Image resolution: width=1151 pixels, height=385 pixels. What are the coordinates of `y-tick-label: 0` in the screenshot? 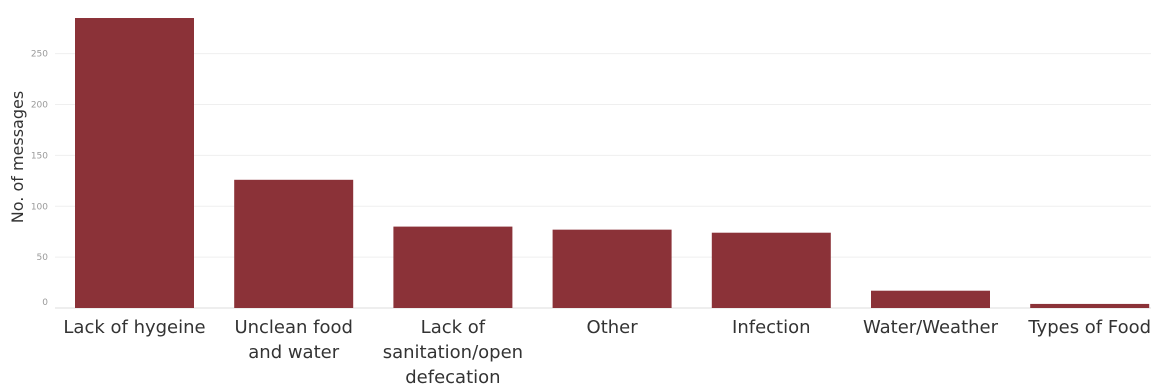 It's located at (45, 303).